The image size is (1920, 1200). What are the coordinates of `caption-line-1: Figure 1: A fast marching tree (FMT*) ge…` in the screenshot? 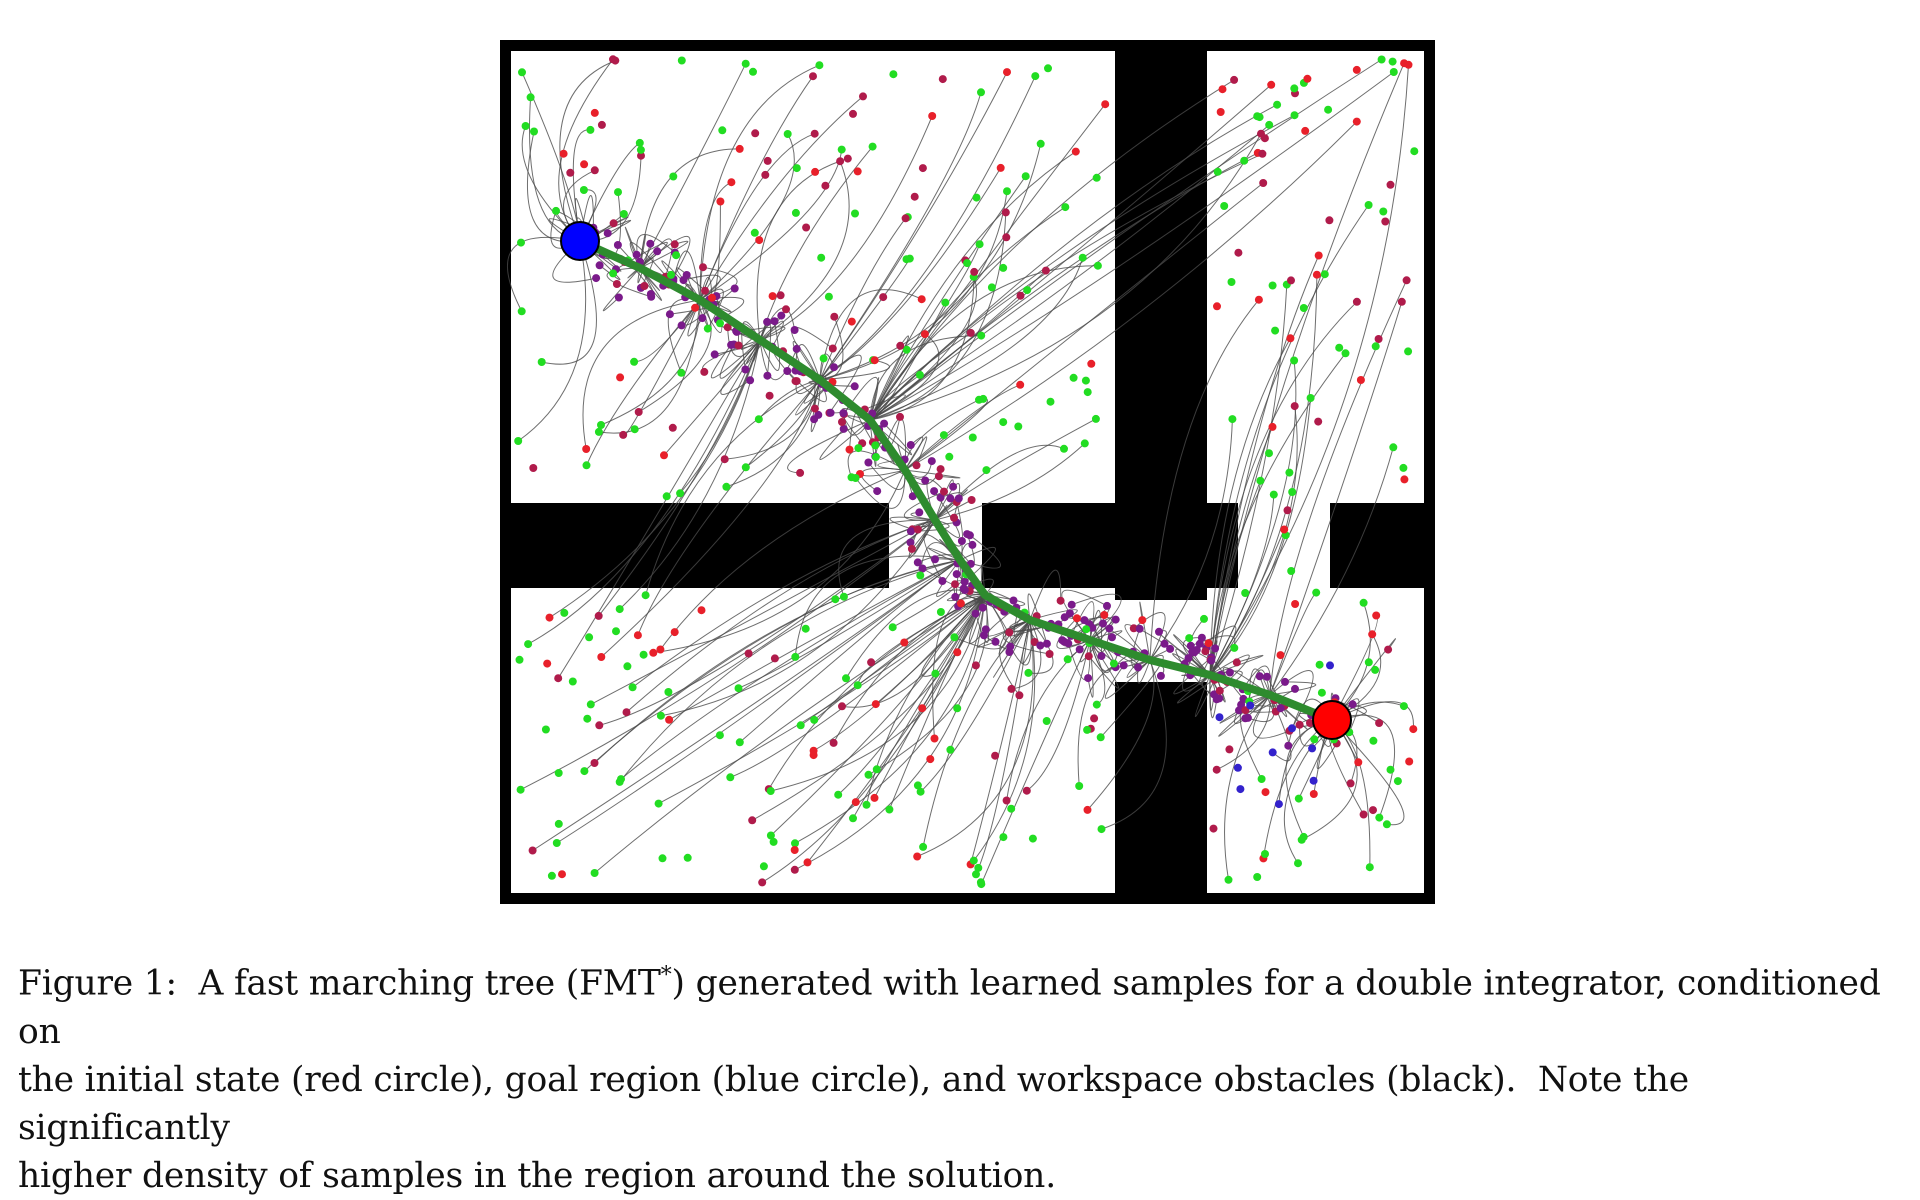 It's located at (955, 1007).